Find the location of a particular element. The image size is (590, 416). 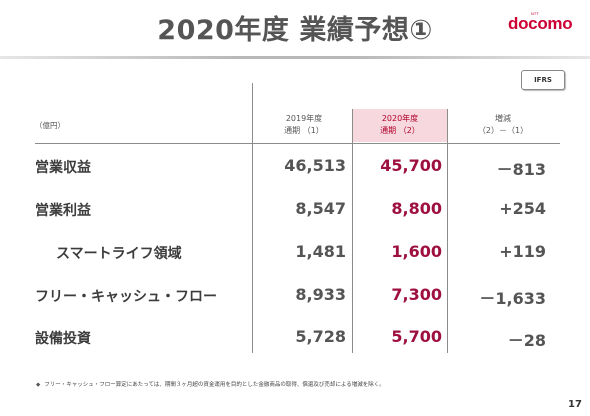

col-header-fy2019-line1: 2019年度 is located at coordinates (304, 118).